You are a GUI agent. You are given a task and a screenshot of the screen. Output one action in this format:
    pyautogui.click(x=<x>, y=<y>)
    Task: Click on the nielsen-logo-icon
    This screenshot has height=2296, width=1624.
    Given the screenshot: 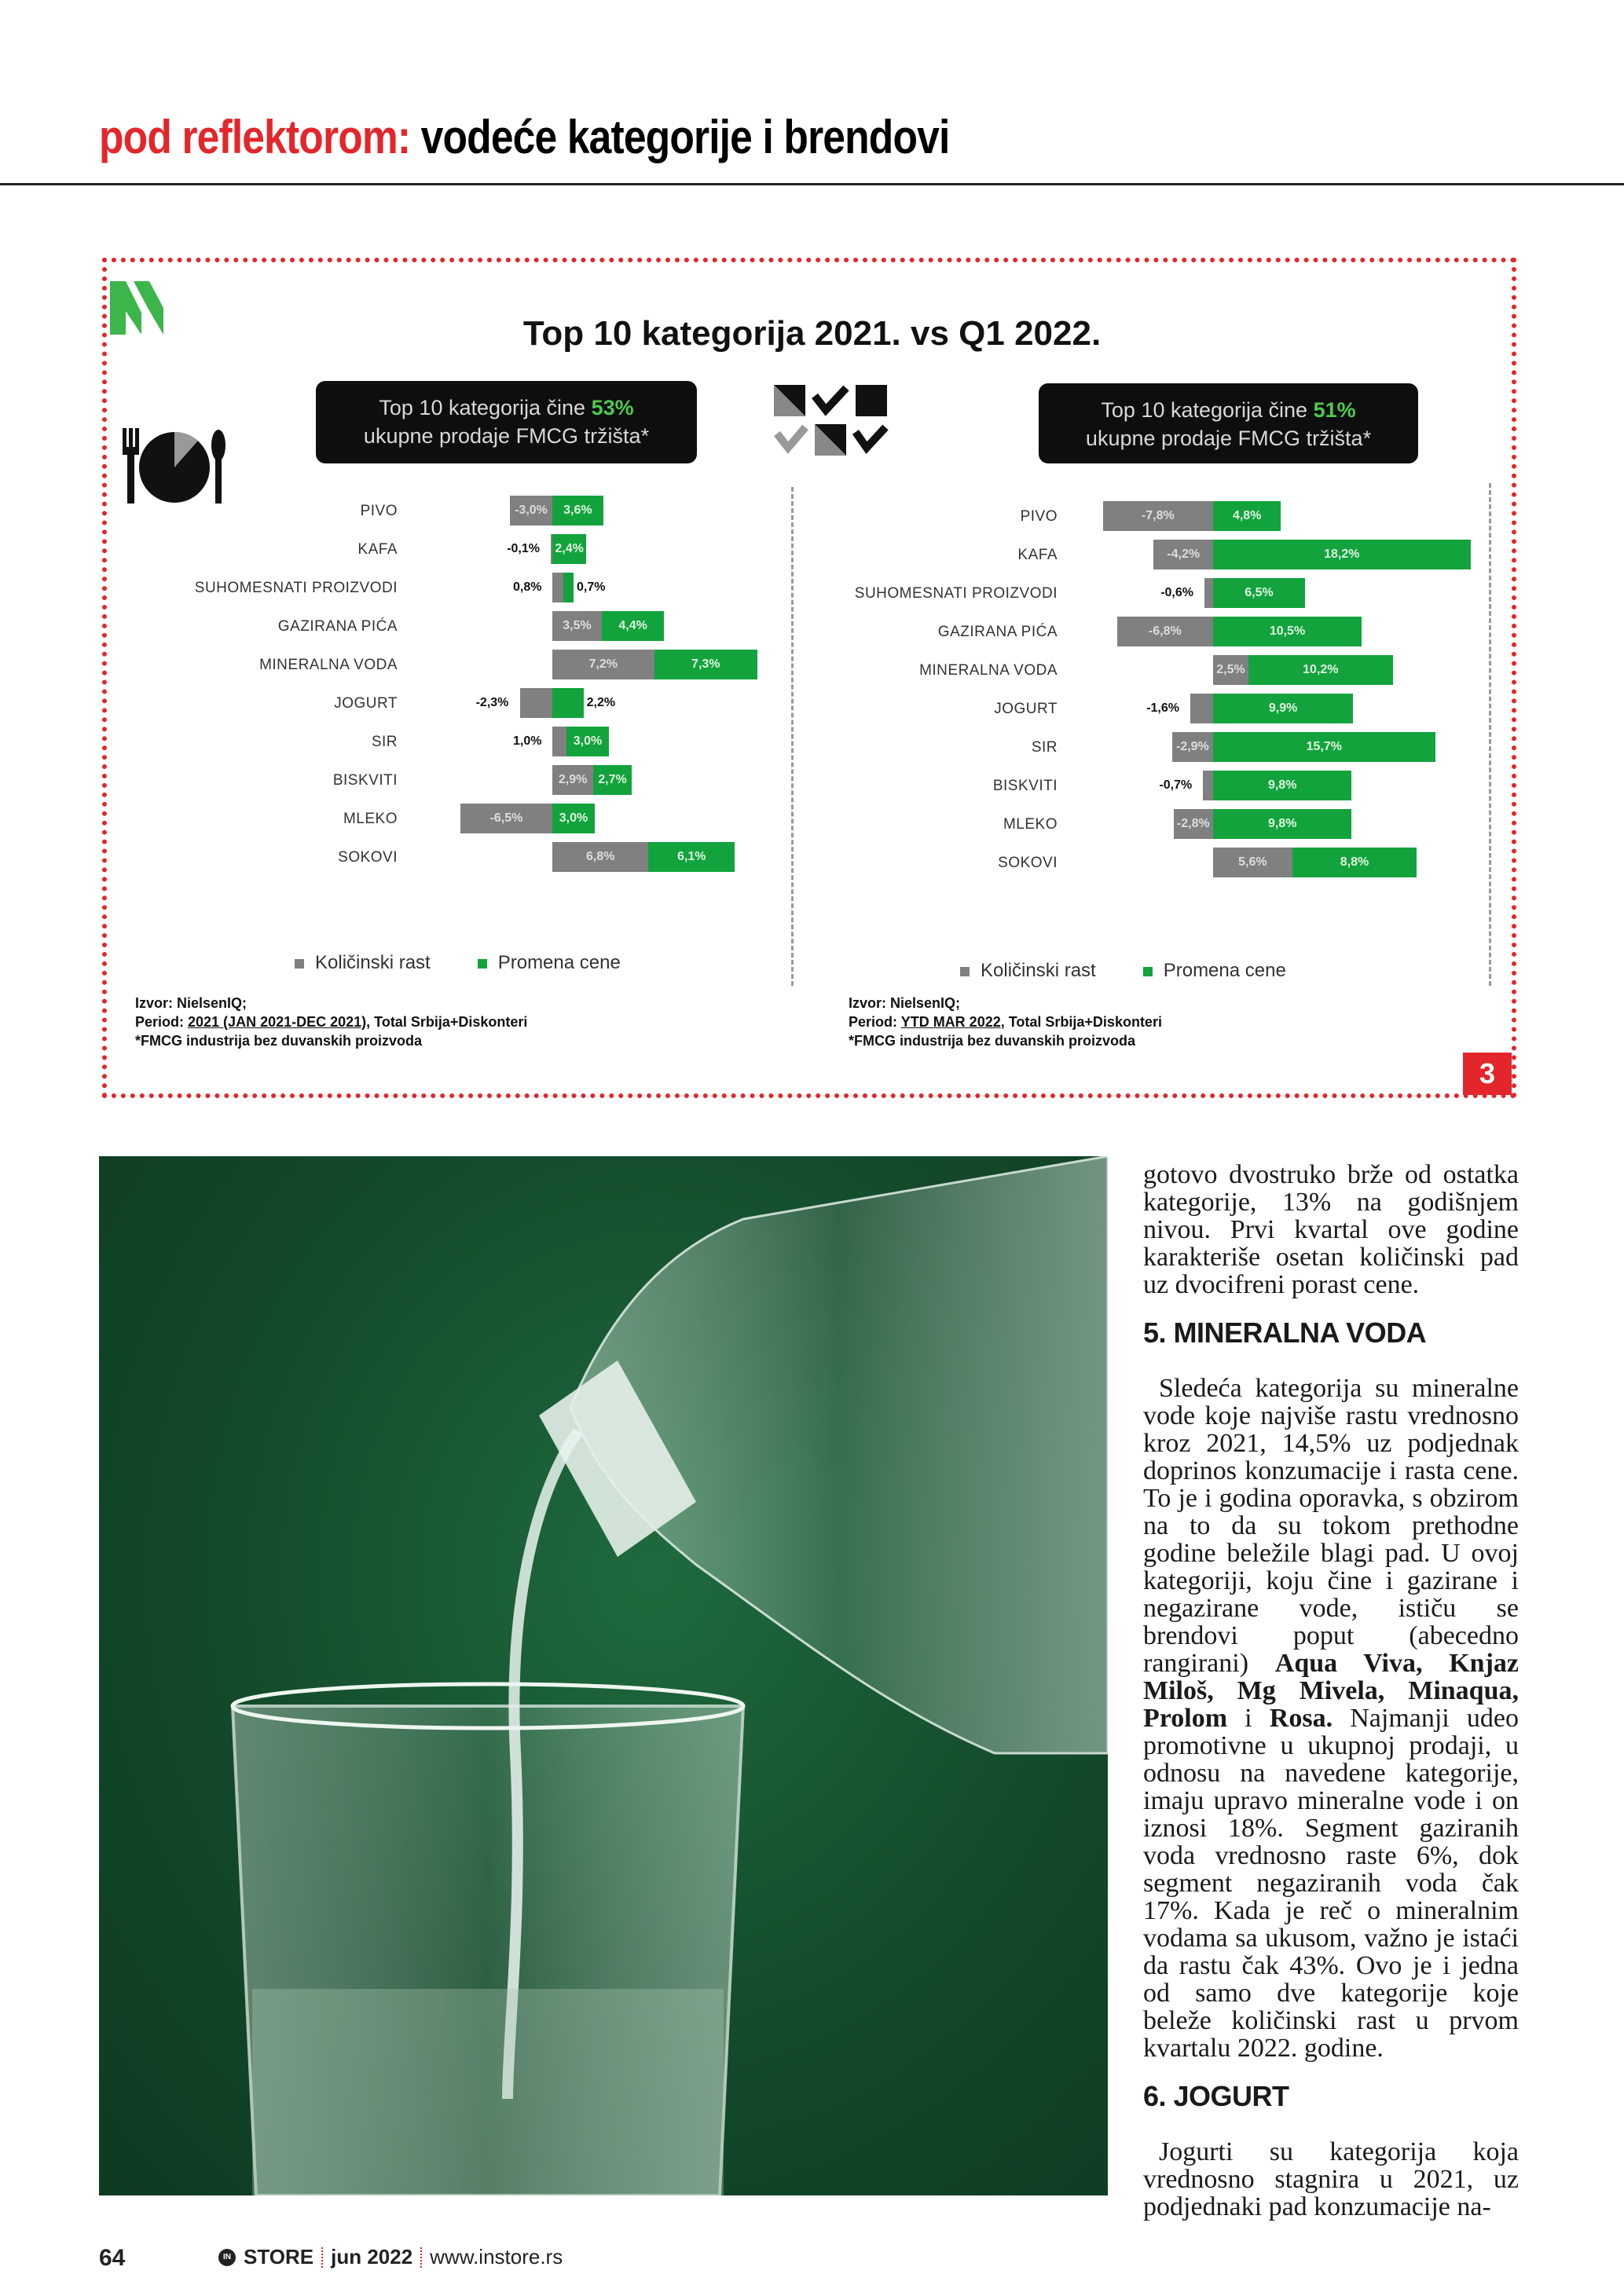 What is the action you would take?
    pyautogui.click(x=136, y=308)
    